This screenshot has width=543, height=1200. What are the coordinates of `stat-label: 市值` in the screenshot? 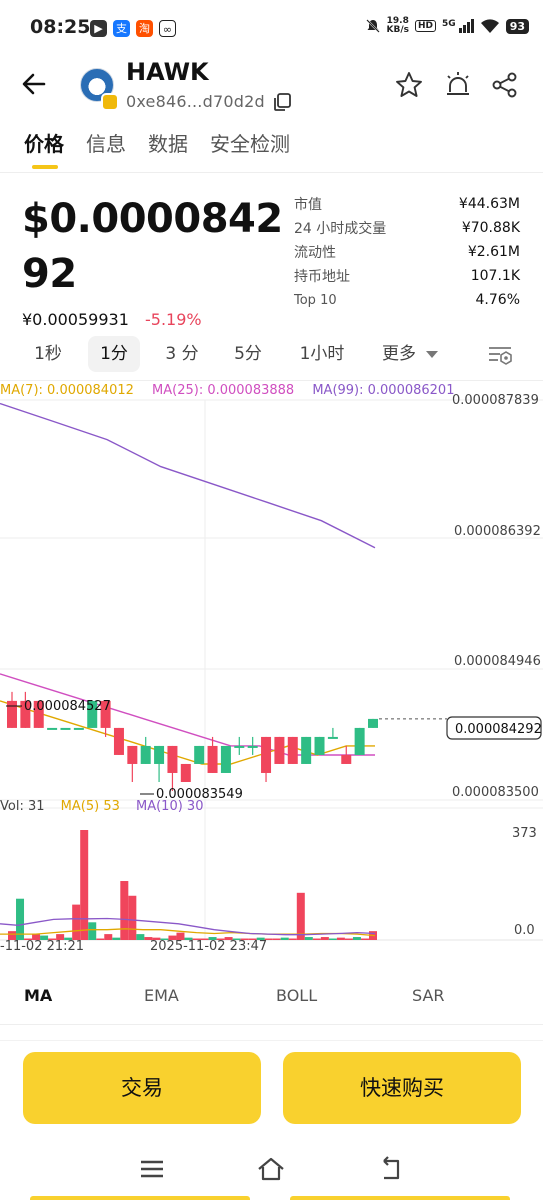 It's located at (308, 205).